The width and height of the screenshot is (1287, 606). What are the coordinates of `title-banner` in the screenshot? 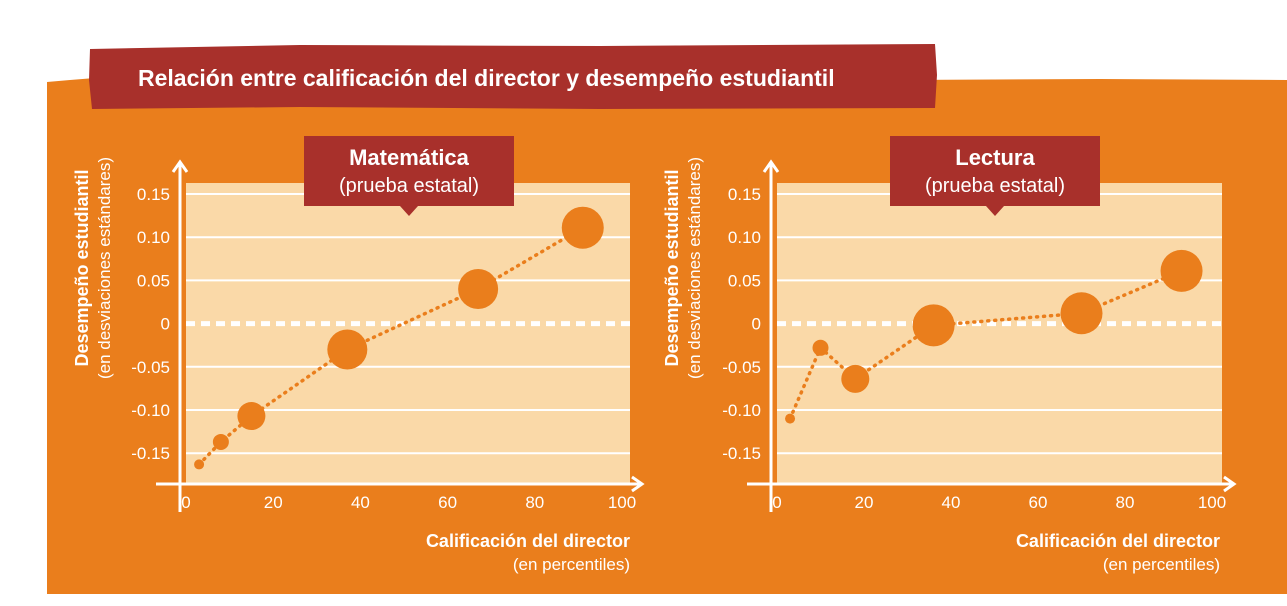 It's located at (513, 76).